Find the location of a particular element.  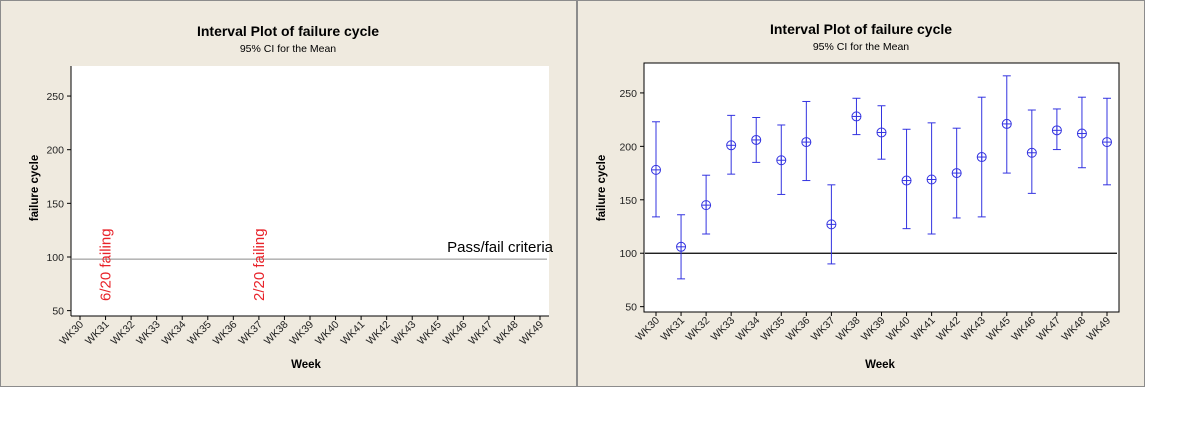

failing-annotation: 2/20 failing is located at coordinates (259, 264).